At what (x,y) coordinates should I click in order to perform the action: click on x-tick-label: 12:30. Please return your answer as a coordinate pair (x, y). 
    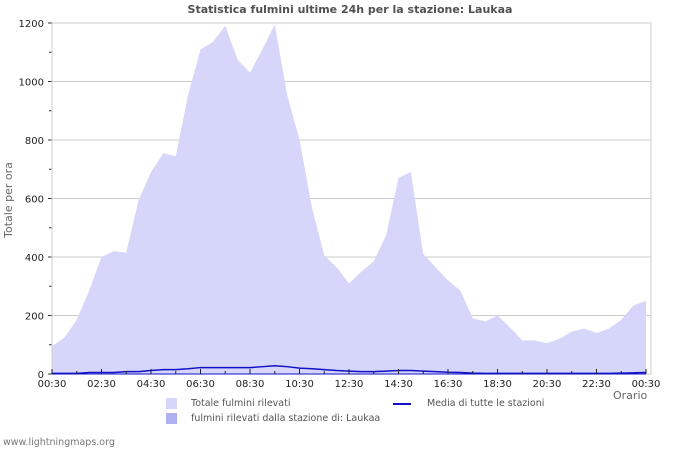
    Looking at the image, I should click on (349, 384).